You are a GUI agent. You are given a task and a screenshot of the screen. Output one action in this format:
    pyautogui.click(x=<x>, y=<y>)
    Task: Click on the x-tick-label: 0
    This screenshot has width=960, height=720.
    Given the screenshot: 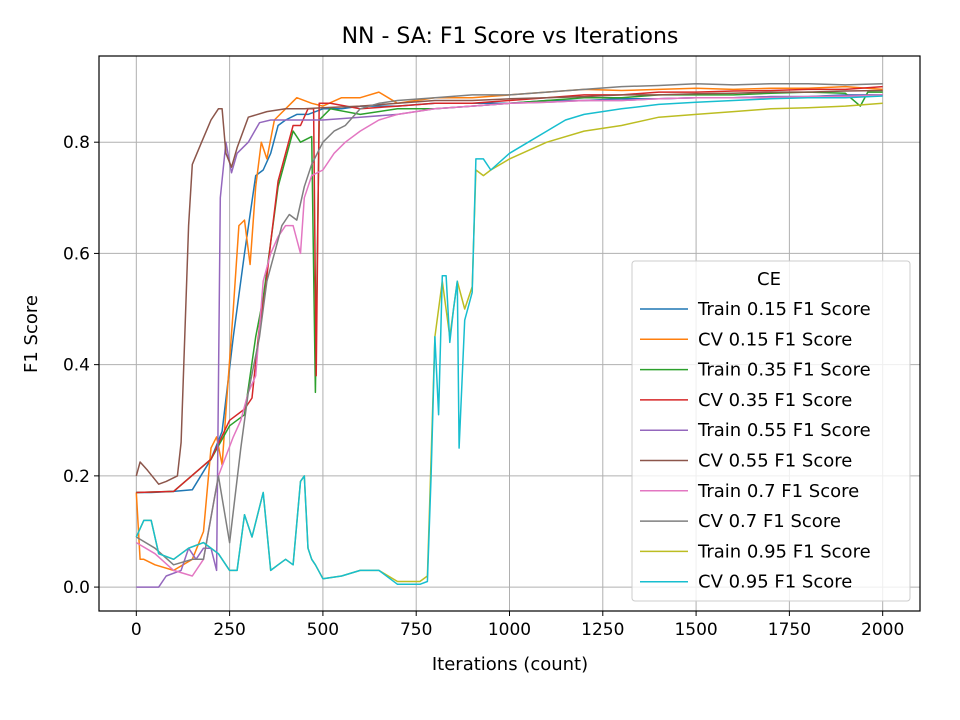 What is the action you would take?
    pyautogui.click(x=136, y=630)
    